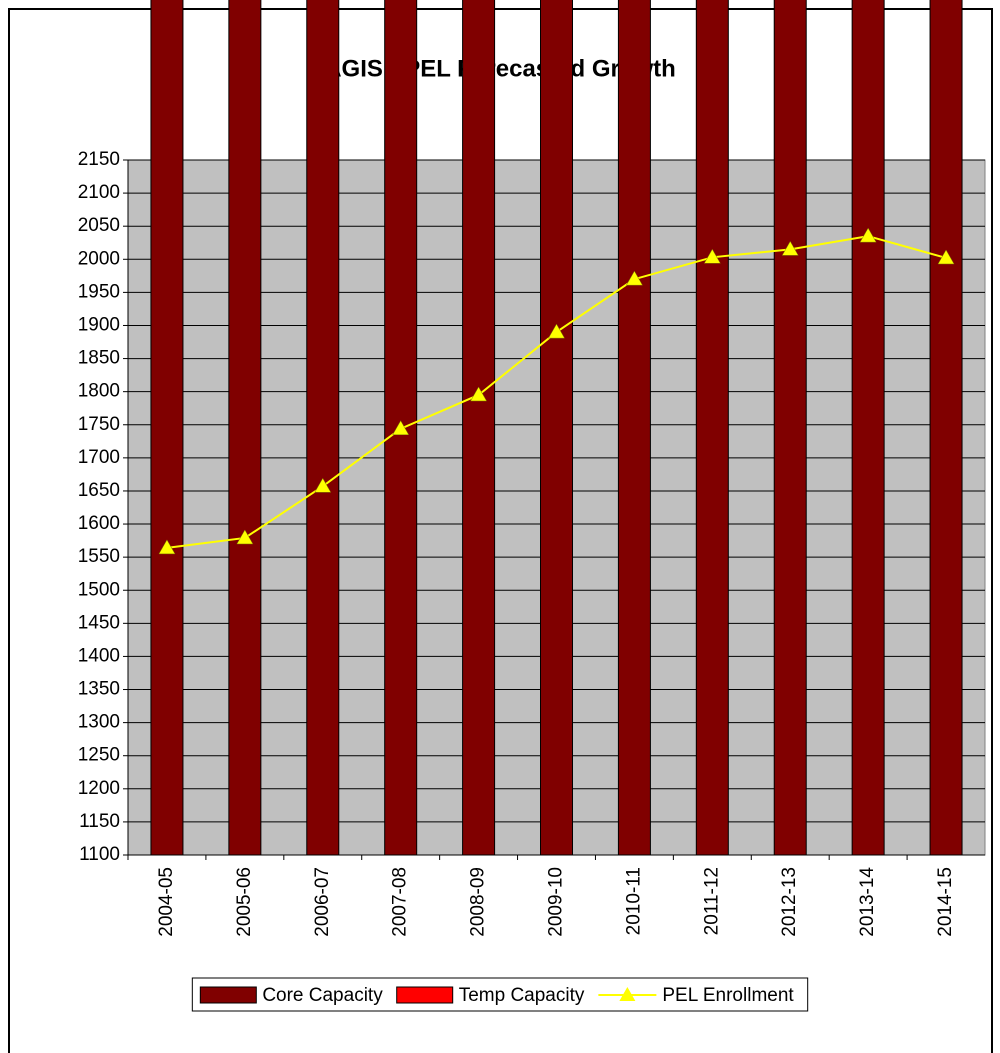 The height and width of the screenshot is (1053, 1000). I want to click on x-tick-label: 2009-10, so click(556, 902).